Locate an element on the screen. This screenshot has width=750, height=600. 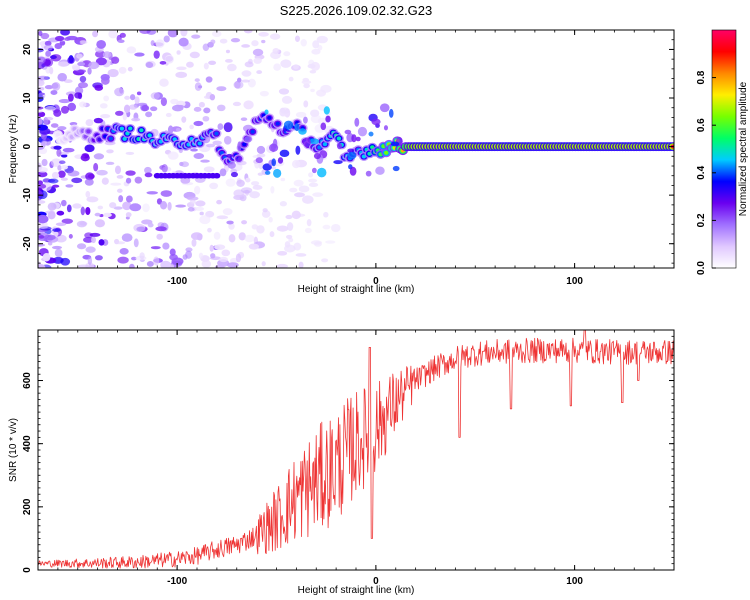
y-tick-label: 0 is located at coordinates (27, 146).